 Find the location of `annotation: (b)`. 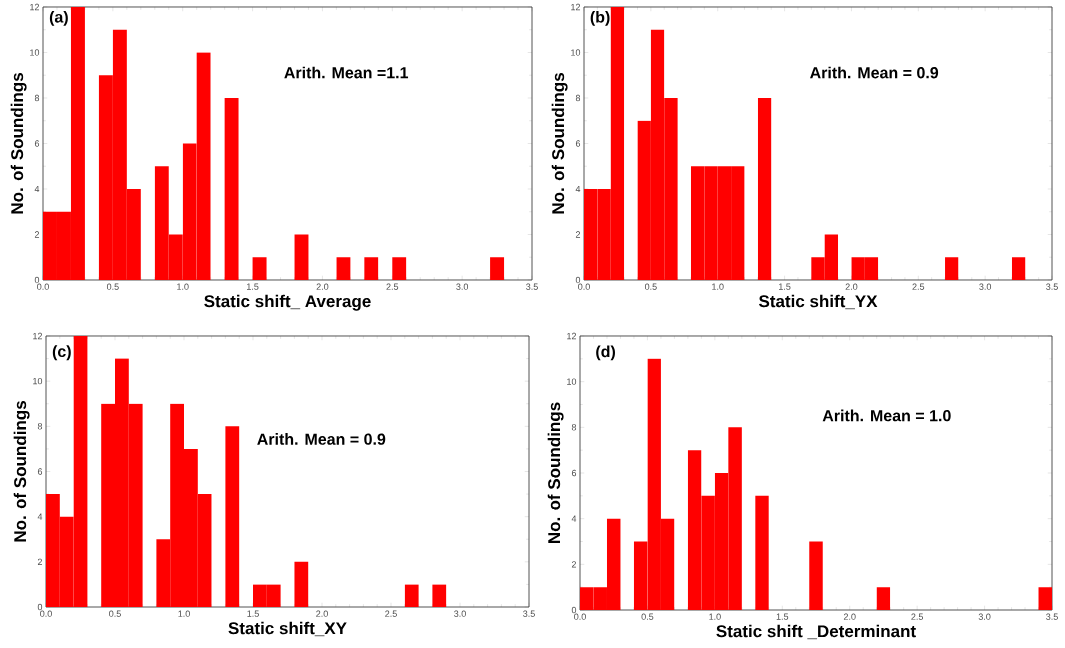

annotation: (b) is located at coordinates (600, 18).